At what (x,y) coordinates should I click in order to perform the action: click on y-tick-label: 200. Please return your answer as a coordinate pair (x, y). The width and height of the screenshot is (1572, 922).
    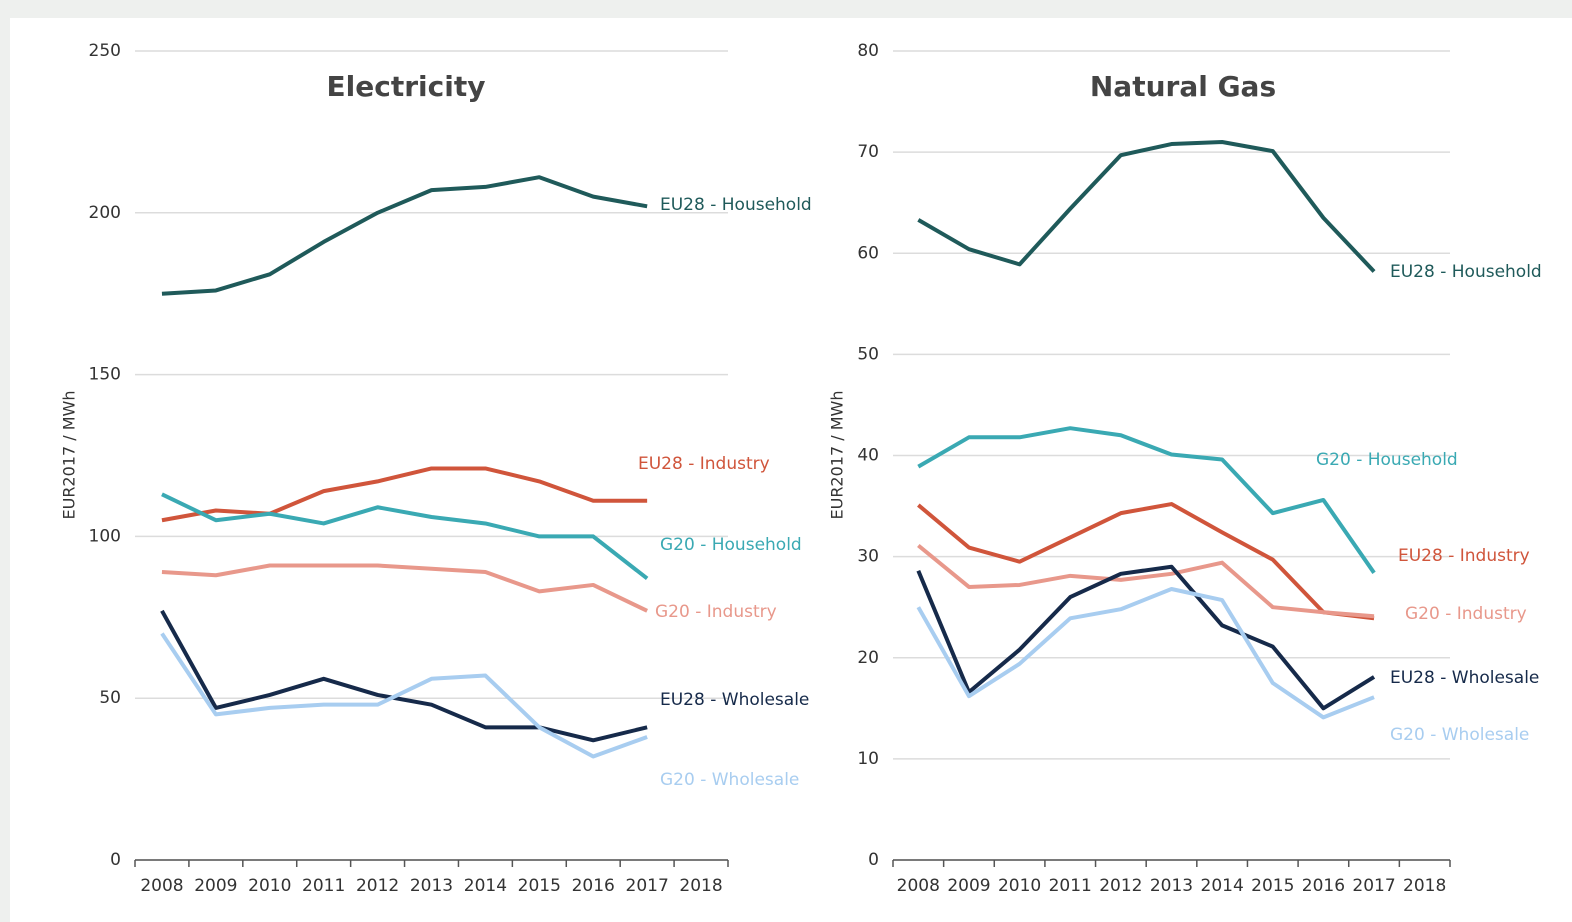
    Looking at the image, I should click on (105, 213).